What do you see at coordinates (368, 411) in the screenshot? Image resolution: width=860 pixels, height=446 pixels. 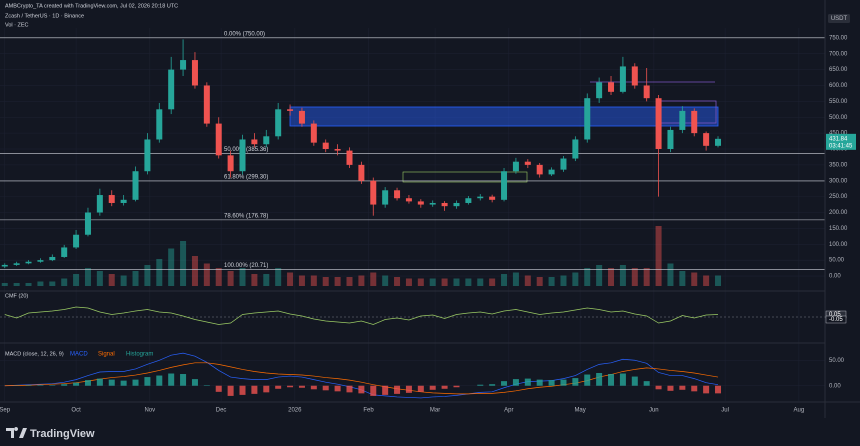 I see `x-tick-label: Feb` at bounding box center [368, 411].